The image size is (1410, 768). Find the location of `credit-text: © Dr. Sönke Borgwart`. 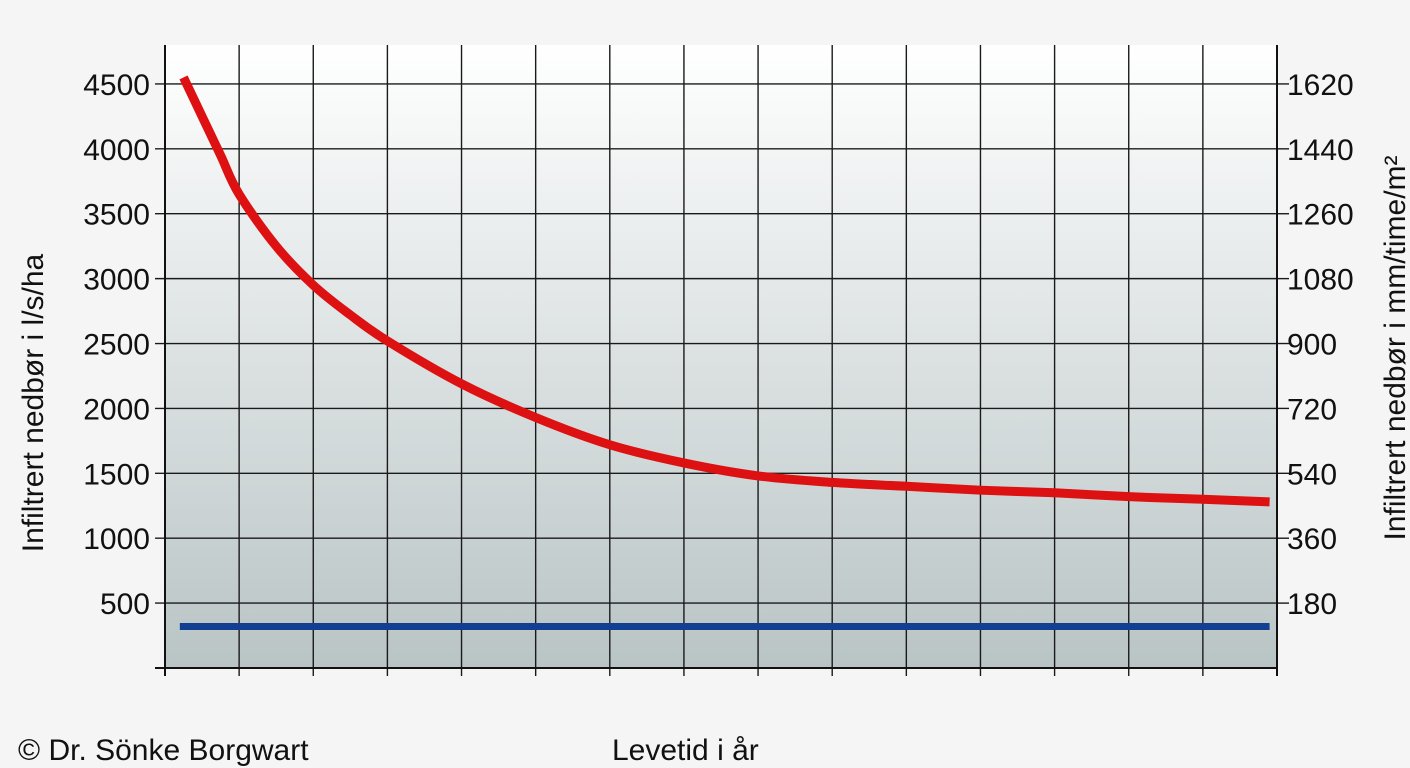

credit-text: © Dr. Sönke Borgwart is located at coordinates (163, 750).